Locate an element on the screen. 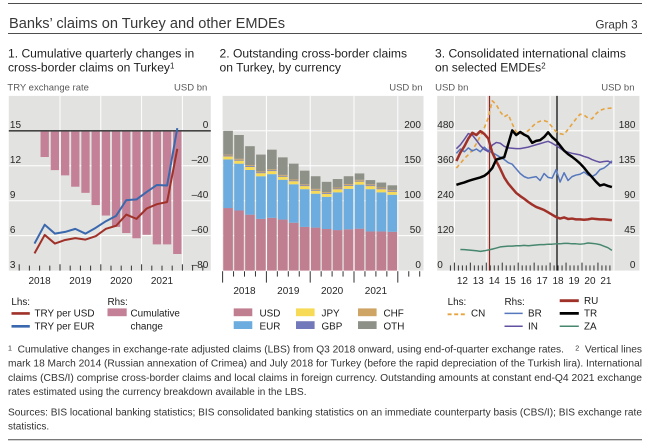  svg-text: –80 is located at coordinates (200, 265).